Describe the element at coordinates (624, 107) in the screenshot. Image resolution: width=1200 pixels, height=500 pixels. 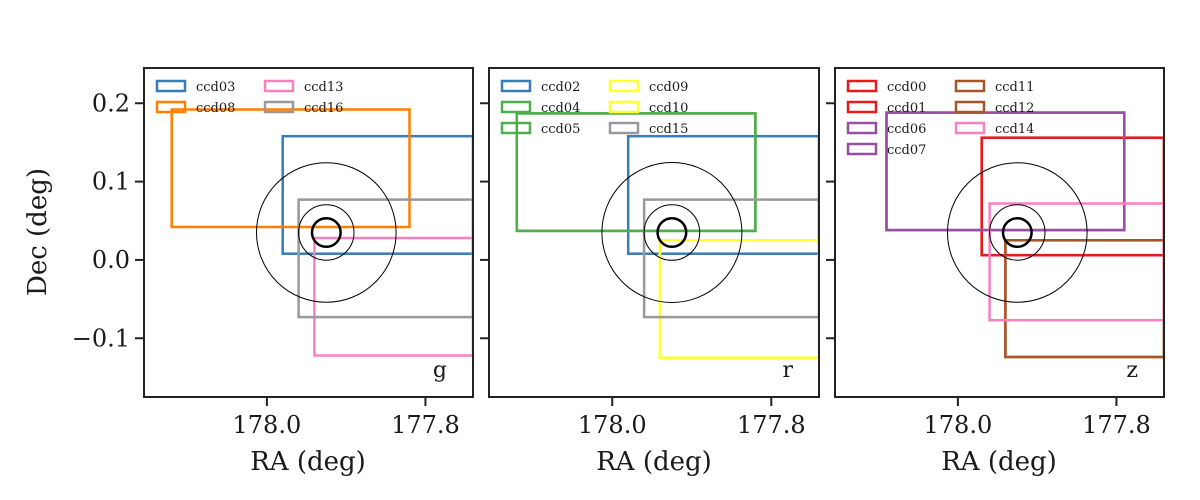
I see `legend-swatch-ccd10` at that location.